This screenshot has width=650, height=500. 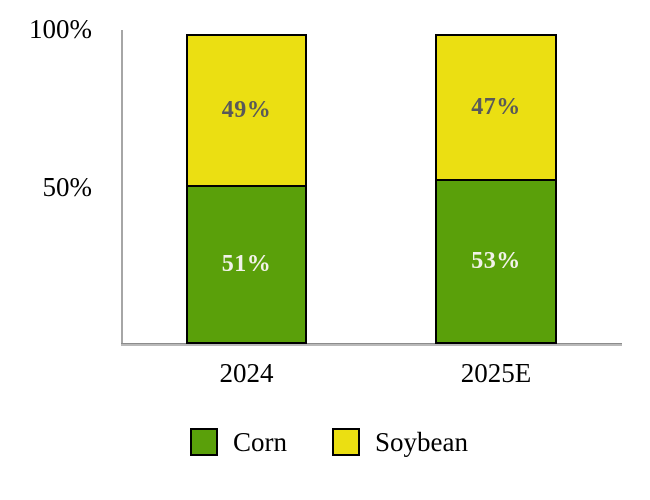 I want to click on corn-legend-swatch, so click(x=204, y=442).